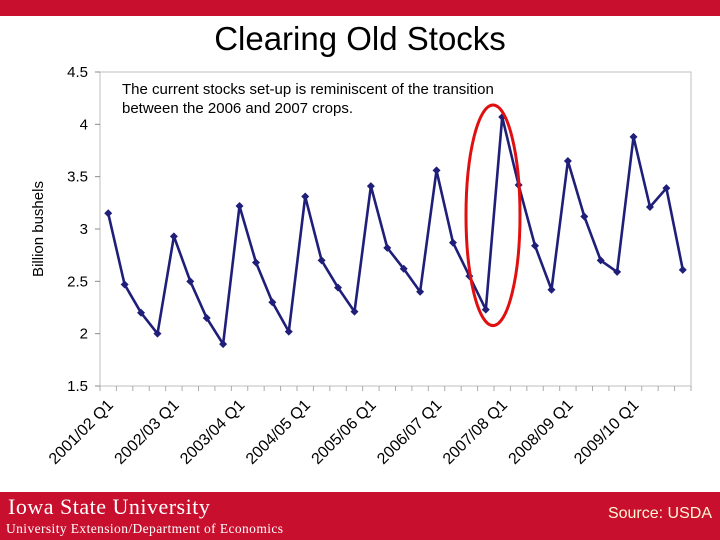 The image size is (720, 540). What do you see at coordinates (409, 432) in the screenshot?
I see `x-tick-label: 2006/07 Q1` at bounding box center [409, 432].